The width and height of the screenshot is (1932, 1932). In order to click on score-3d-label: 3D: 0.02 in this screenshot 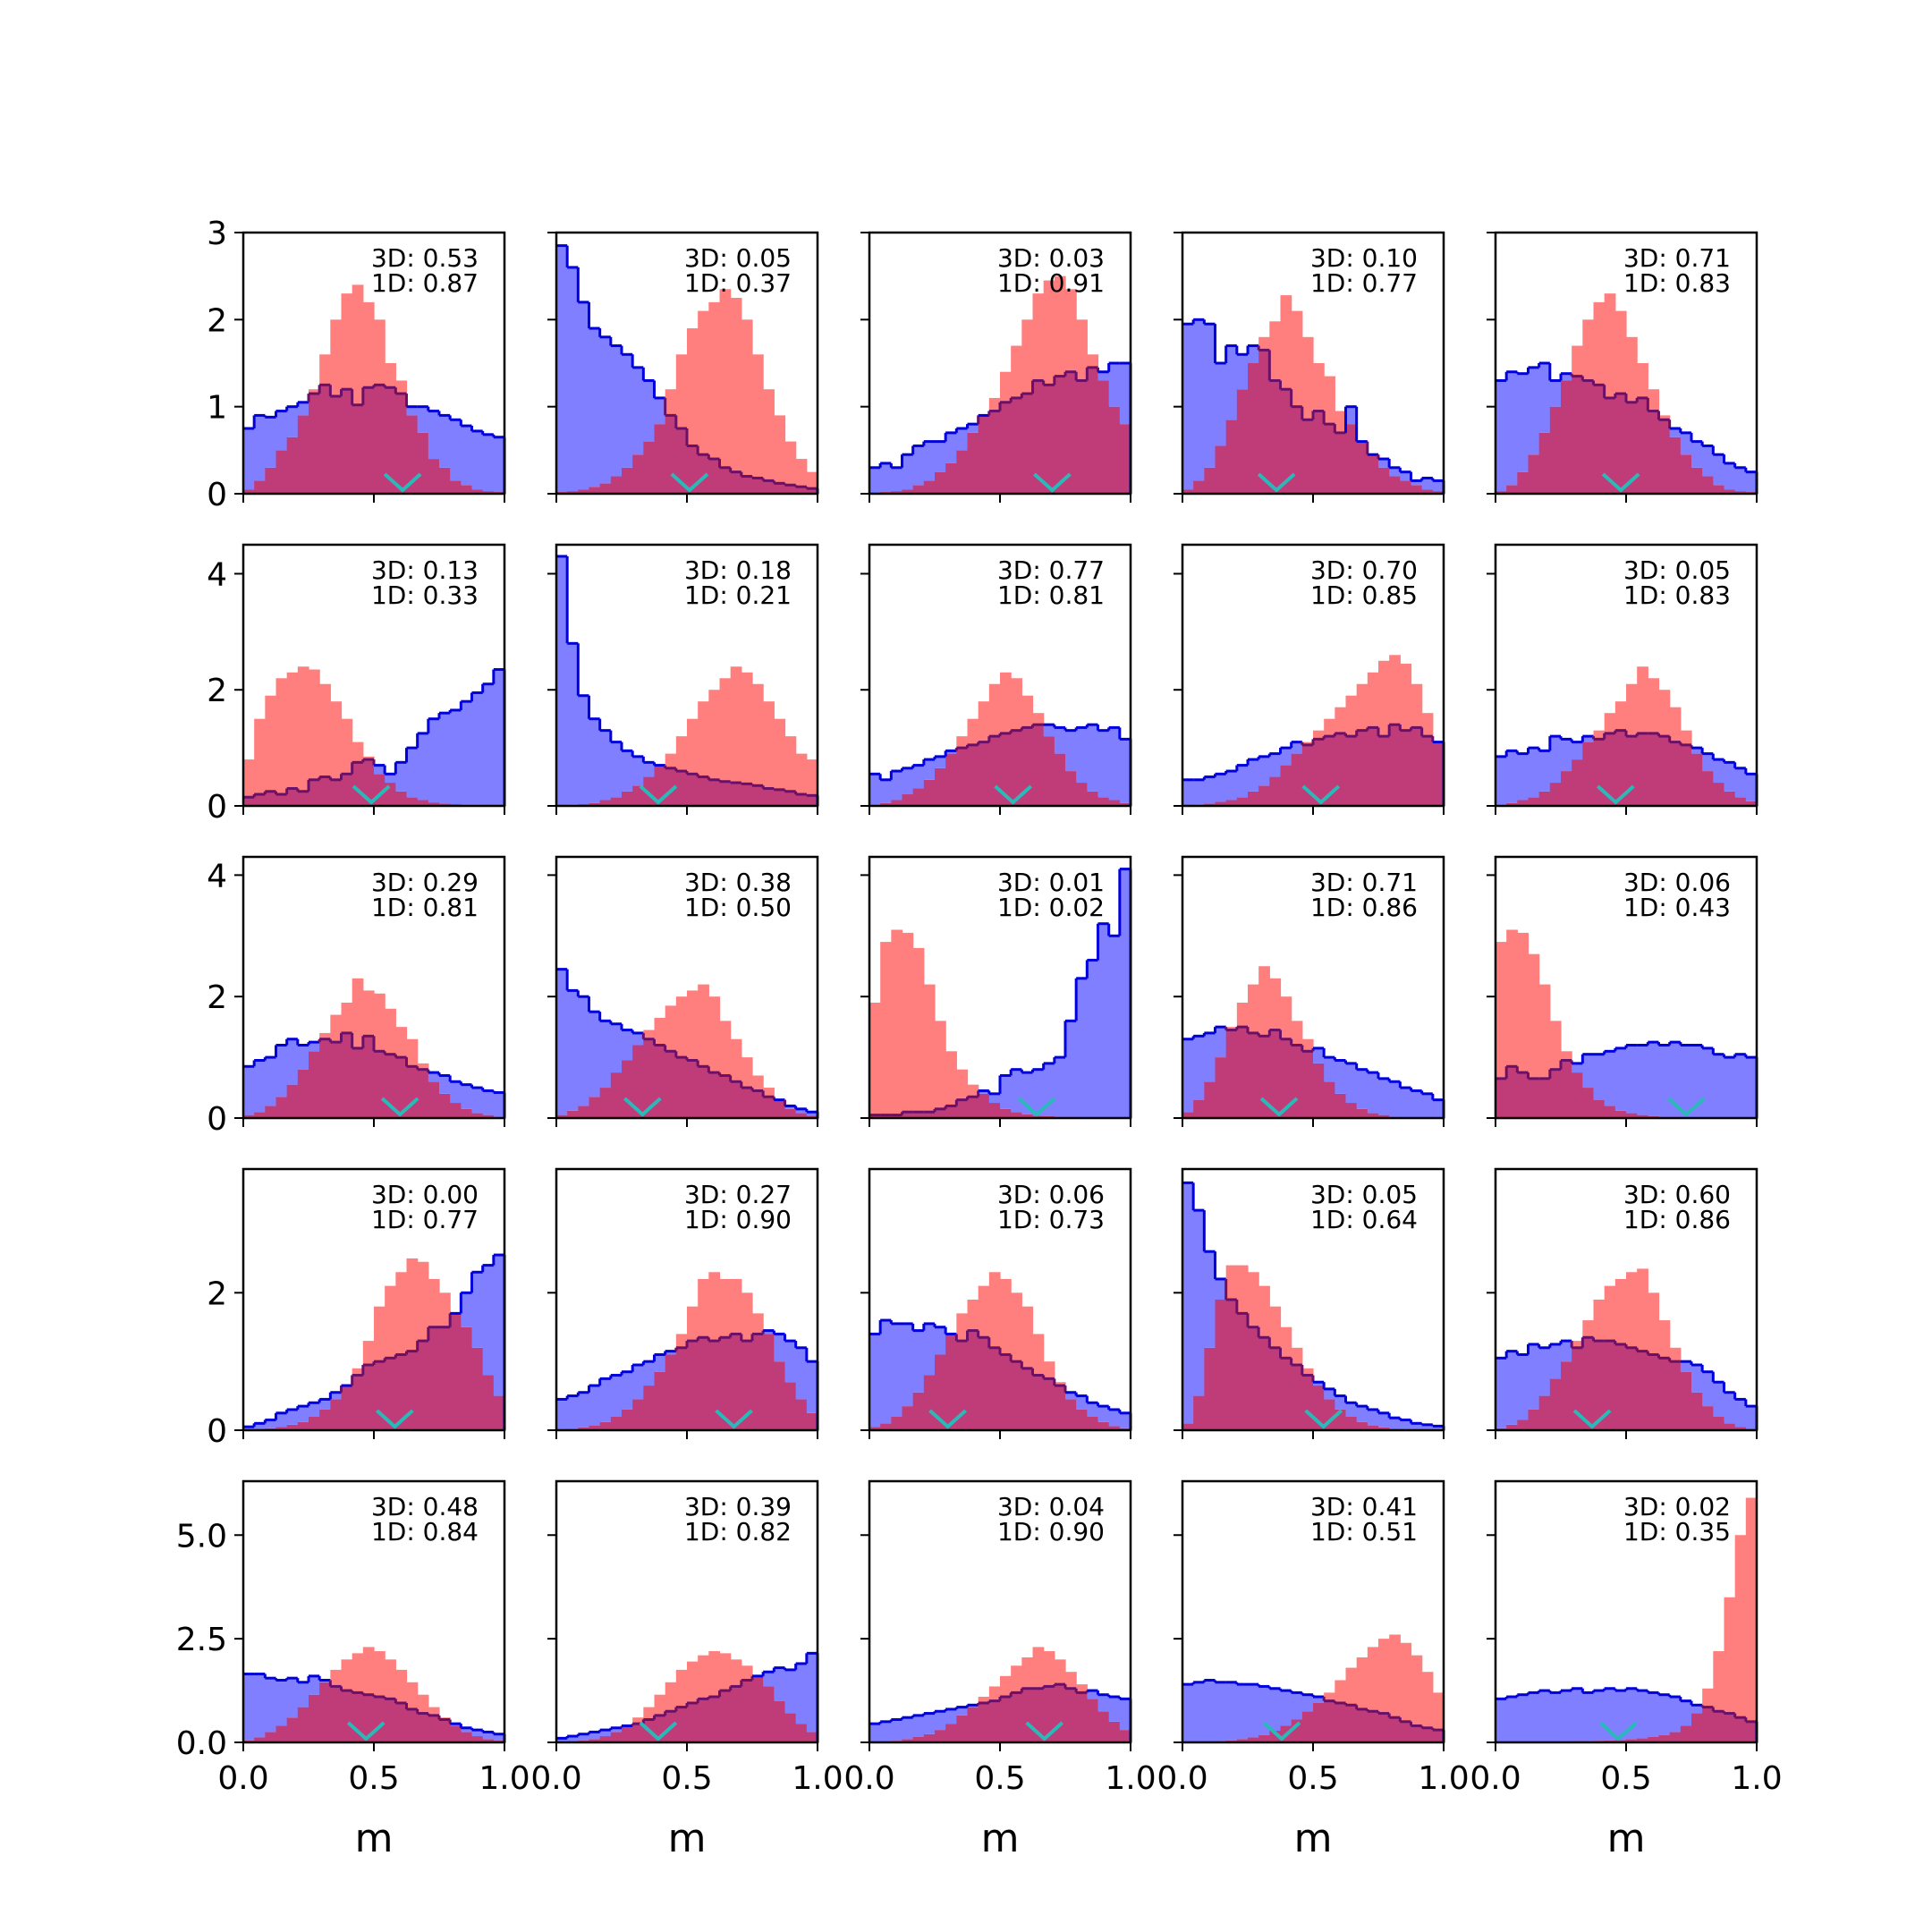, I will do `click(1677, 1506)`.